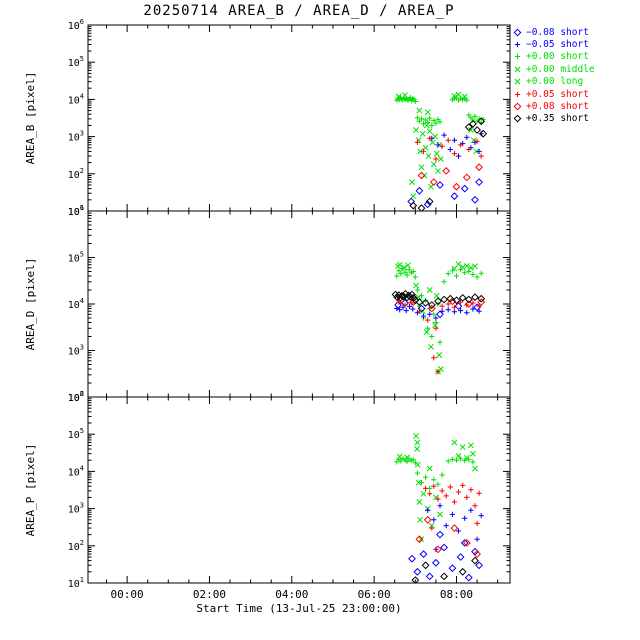 The height and width of the screenshot is (640, 640). Describe the element at coordinates (374, 594) in the screenshot. I see `svg-text: 06:00` at that location.